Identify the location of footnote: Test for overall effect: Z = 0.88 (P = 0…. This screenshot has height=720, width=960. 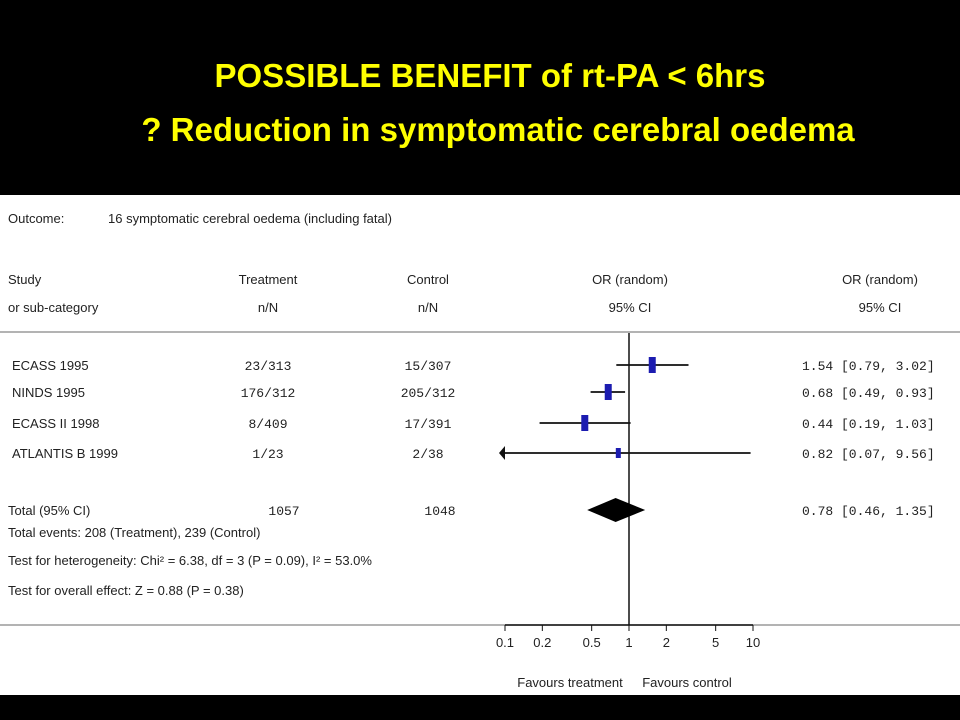
(126, 590).